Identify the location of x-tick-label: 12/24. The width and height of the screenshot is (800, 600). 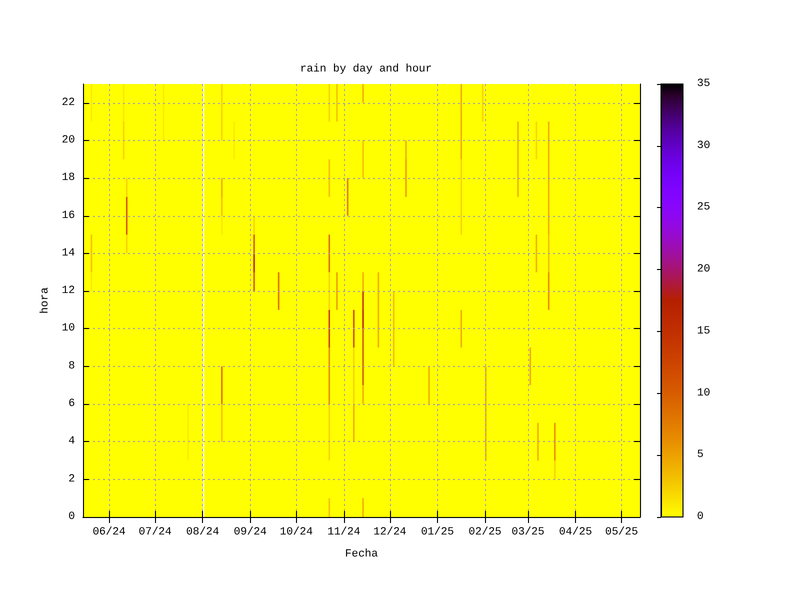
(390, 532).